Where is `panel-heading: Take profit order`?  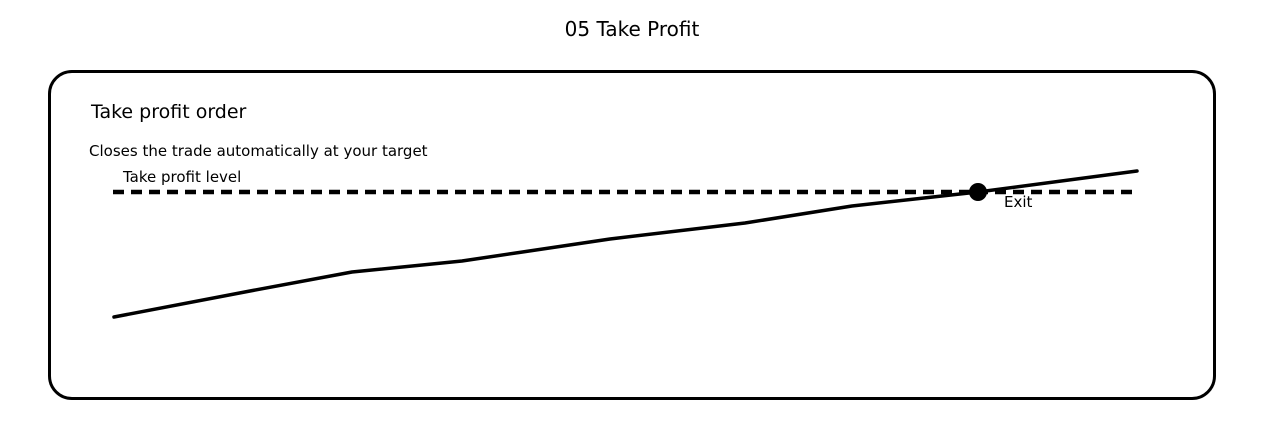 panel-heading: Take profit order is located at coordinates (169, 112).